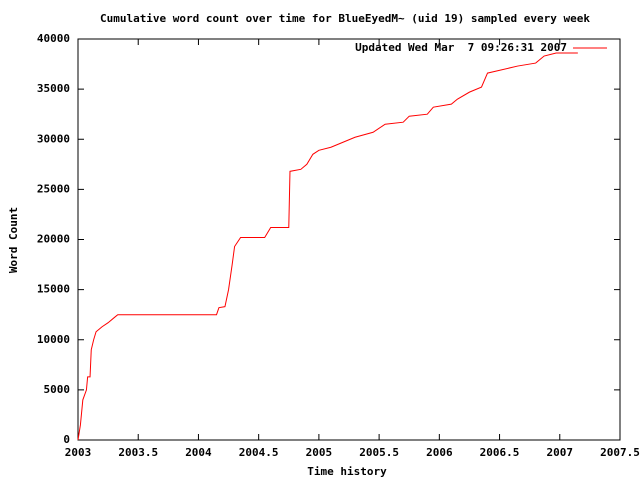 This screenshot has width=640, height=480. Describe the element at coordinates (500, 452) in the screenshot. I see `x-tick-label: 2006.5` at that location.